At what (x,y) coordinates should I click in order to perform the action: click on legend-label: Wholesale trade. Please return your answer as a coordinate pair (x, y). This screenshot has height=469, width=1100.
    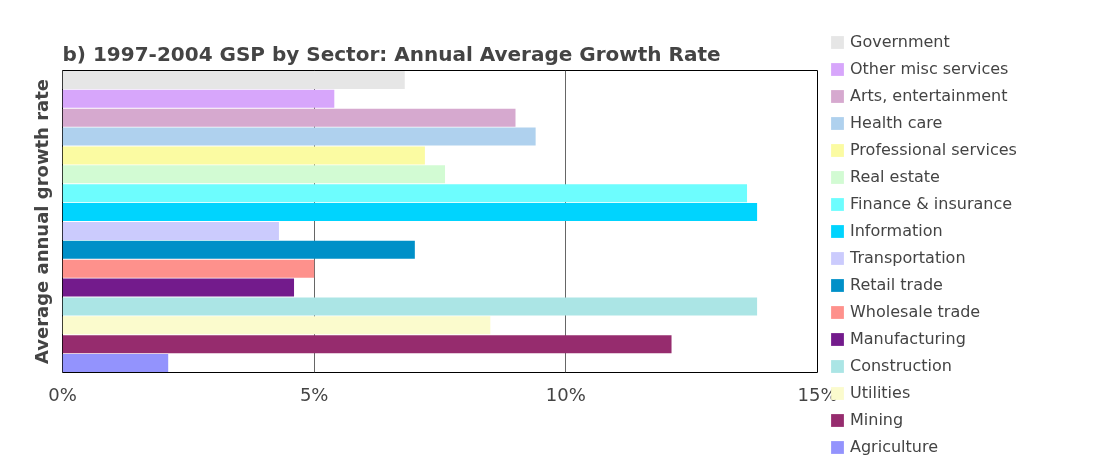
    Looking at the image, I should click on (915, 311).